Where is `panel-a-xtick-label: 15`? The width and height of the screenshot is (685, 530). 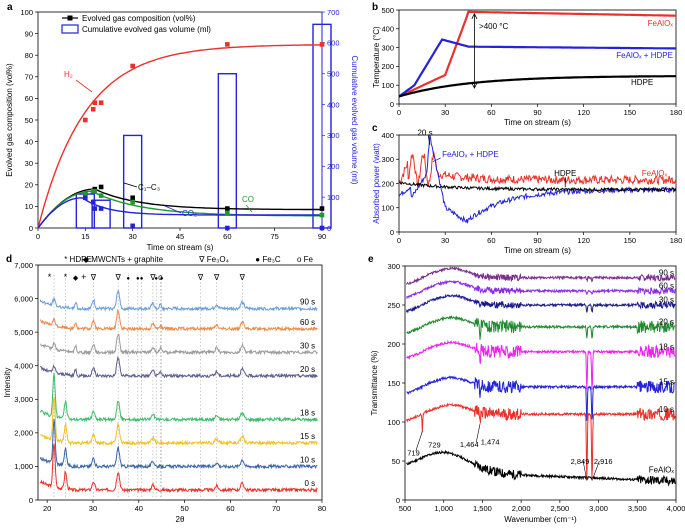 panel-a-xtick-label: 15 is located at coordinates (85, 236).